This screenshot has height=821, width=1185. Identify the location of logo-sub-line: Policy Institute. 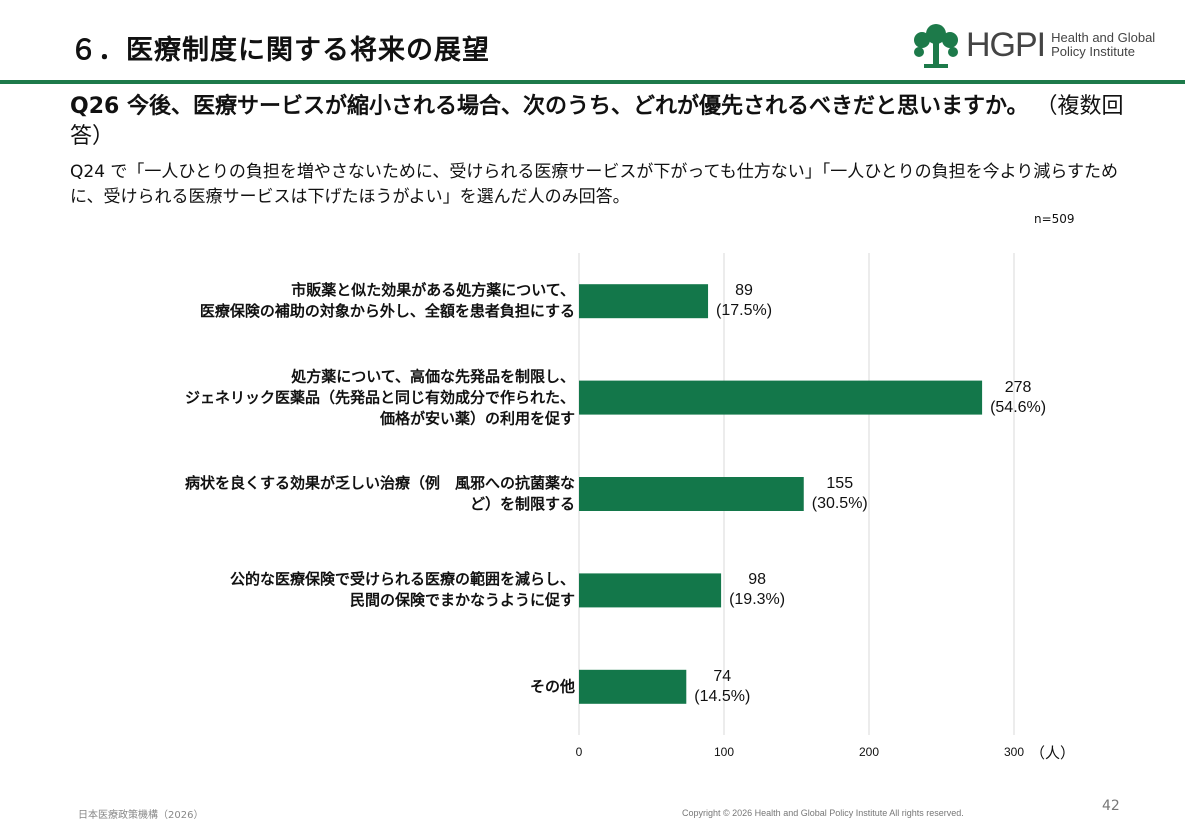
(1093, 51).